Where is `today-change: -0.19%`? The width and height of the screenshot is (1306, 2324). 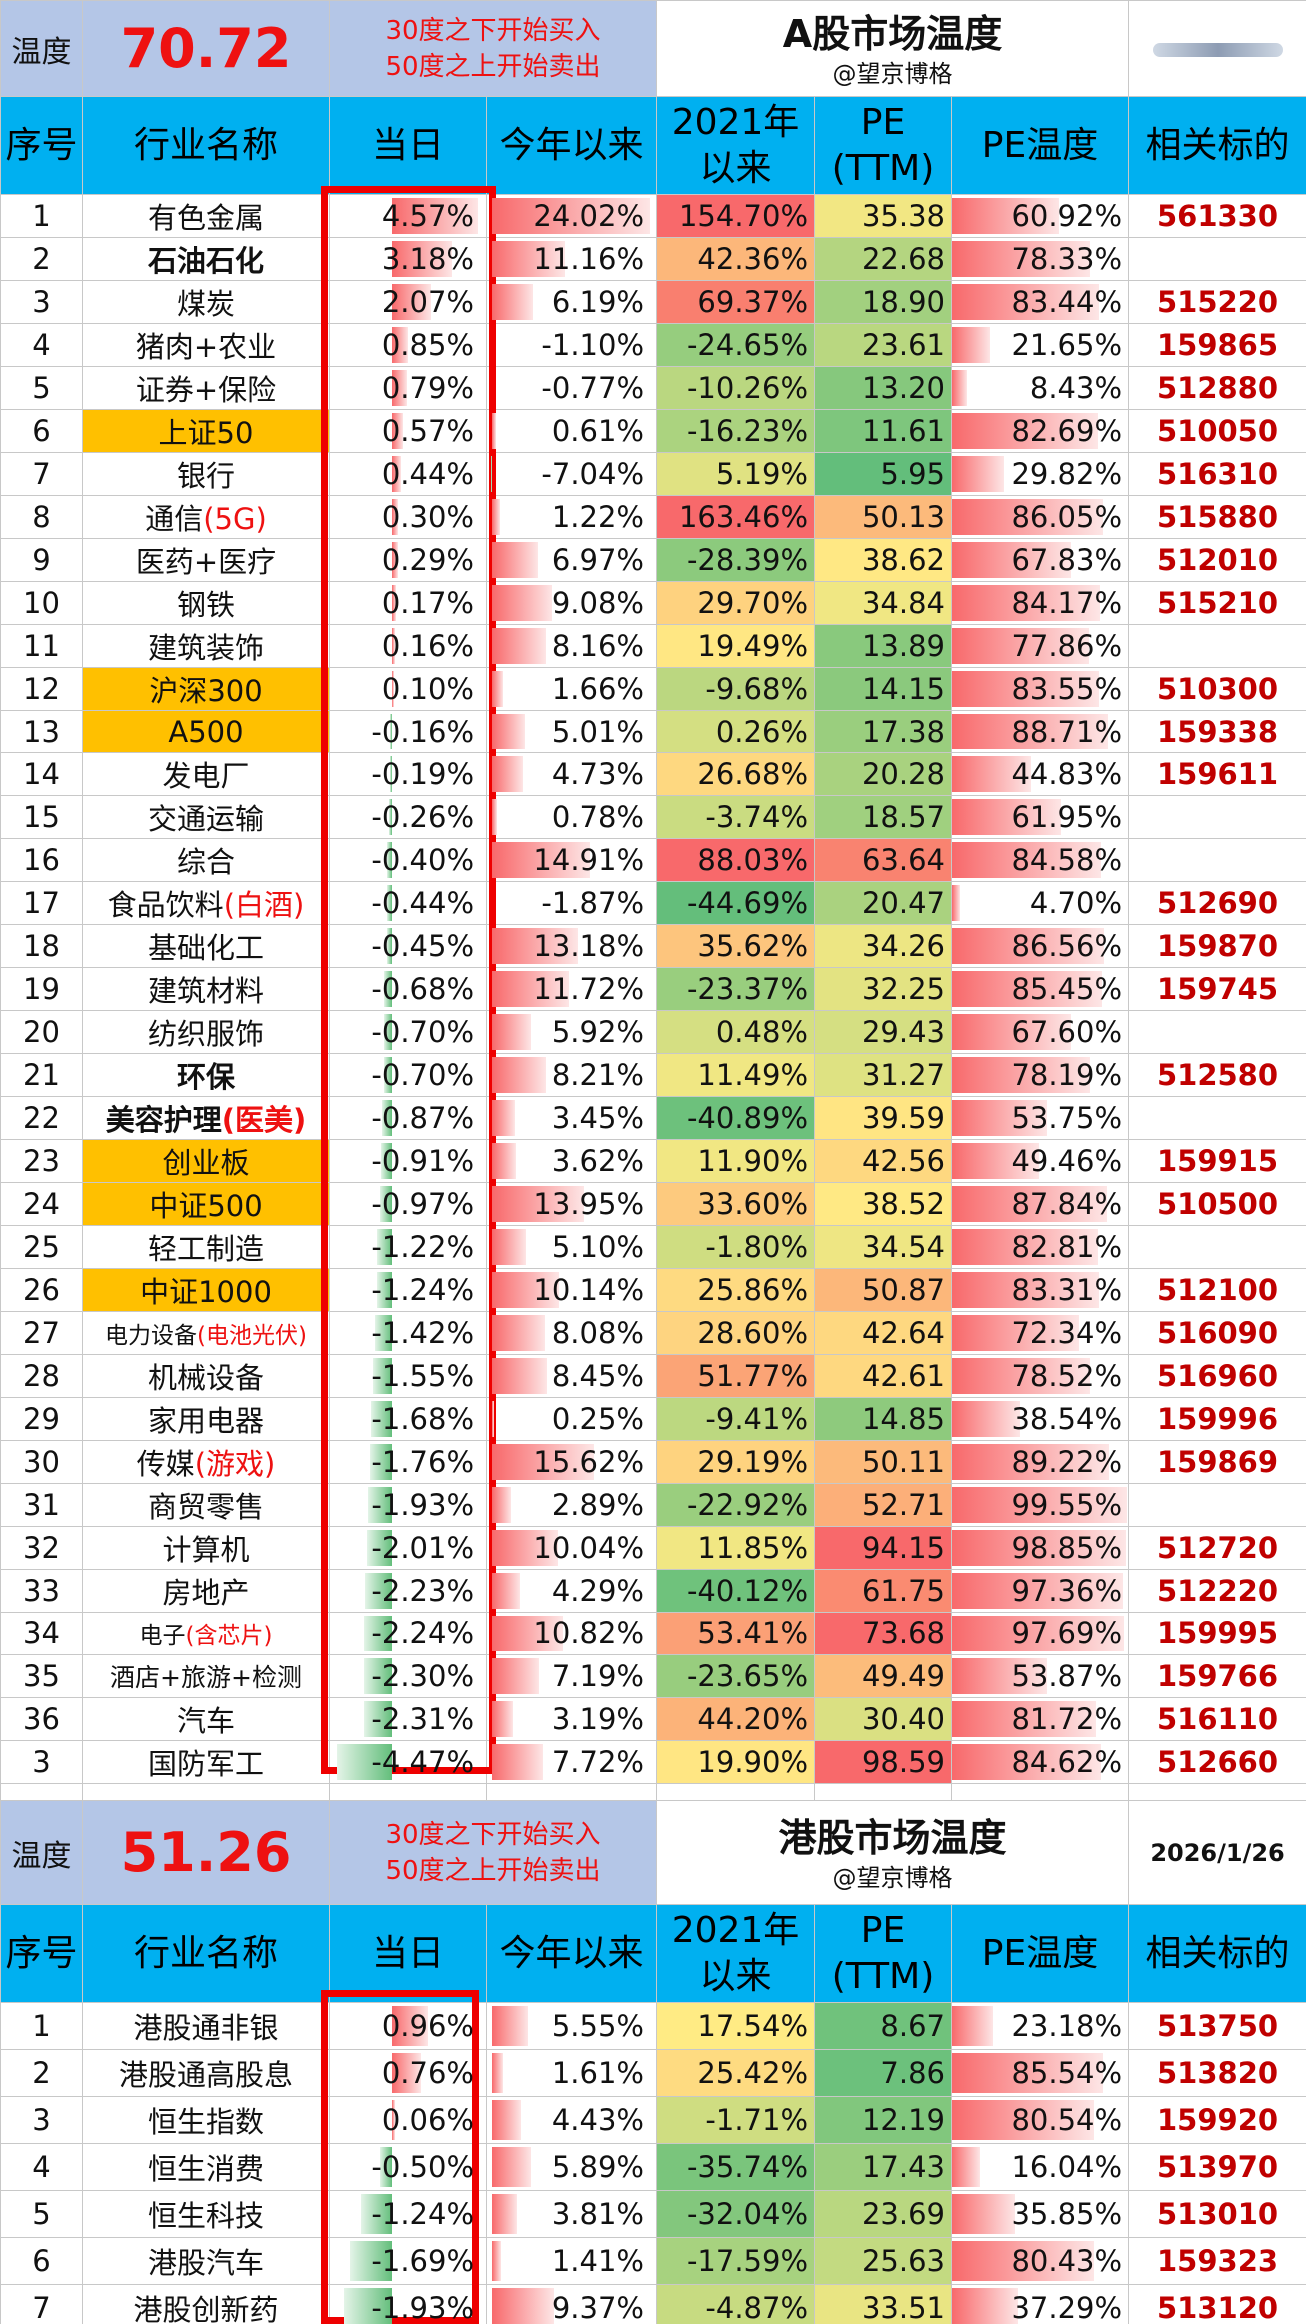 today-change: -0.19% is located at coordinates (408, 774).